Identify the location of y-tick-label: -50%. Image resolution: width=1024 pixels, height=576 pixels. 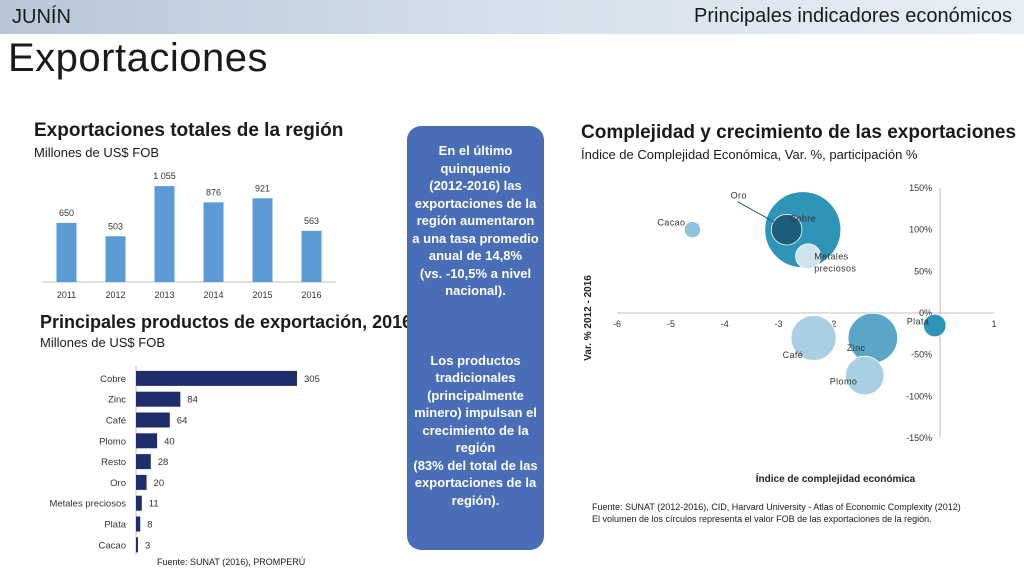
(921, 355).